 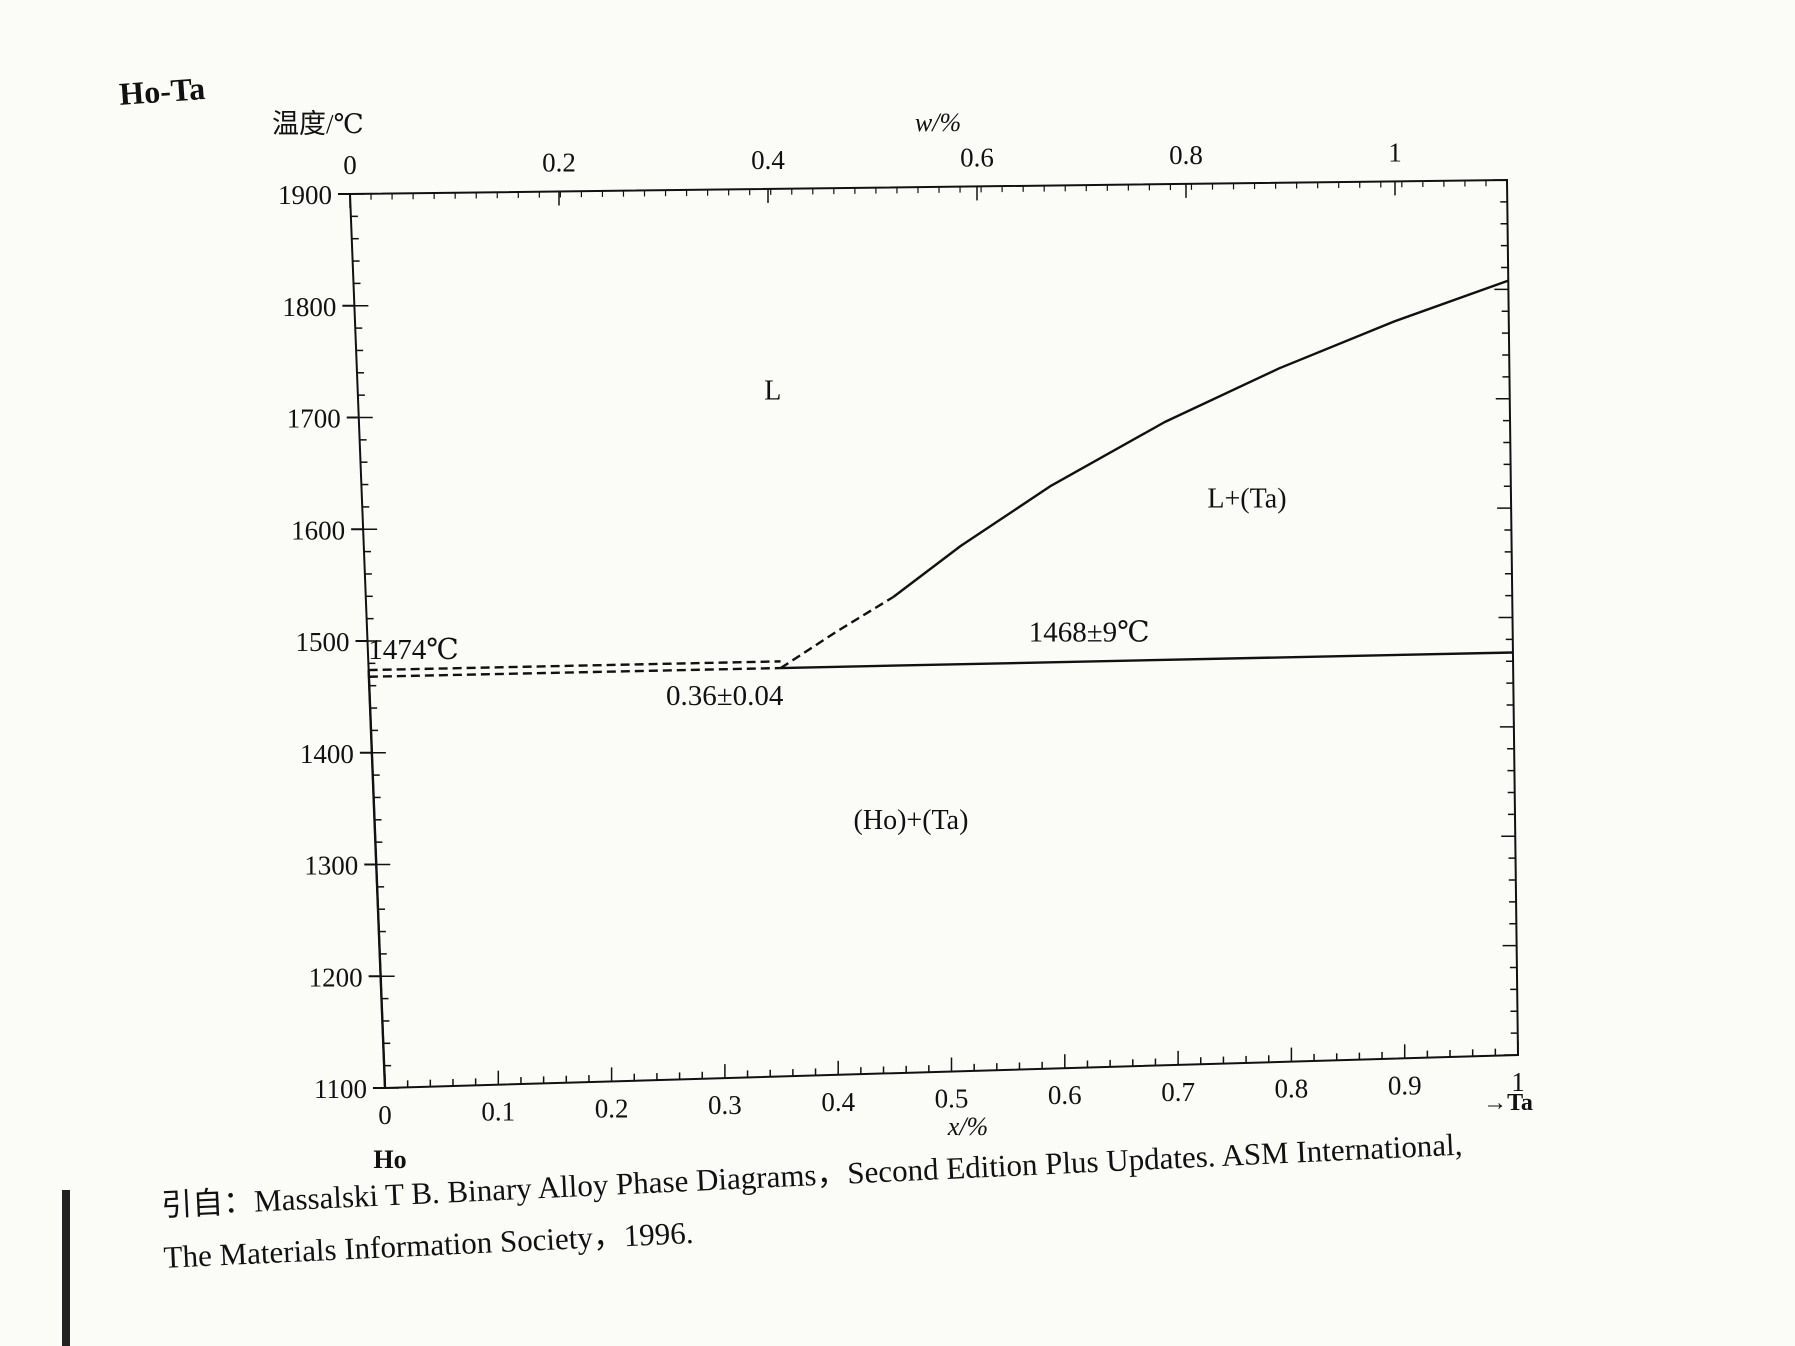 What do you see at coordinates (911, 820) in the screenshot?
I see `region-label-Ho-Ta: (Ho)+(Ta)` at bounding box center [911, 820].